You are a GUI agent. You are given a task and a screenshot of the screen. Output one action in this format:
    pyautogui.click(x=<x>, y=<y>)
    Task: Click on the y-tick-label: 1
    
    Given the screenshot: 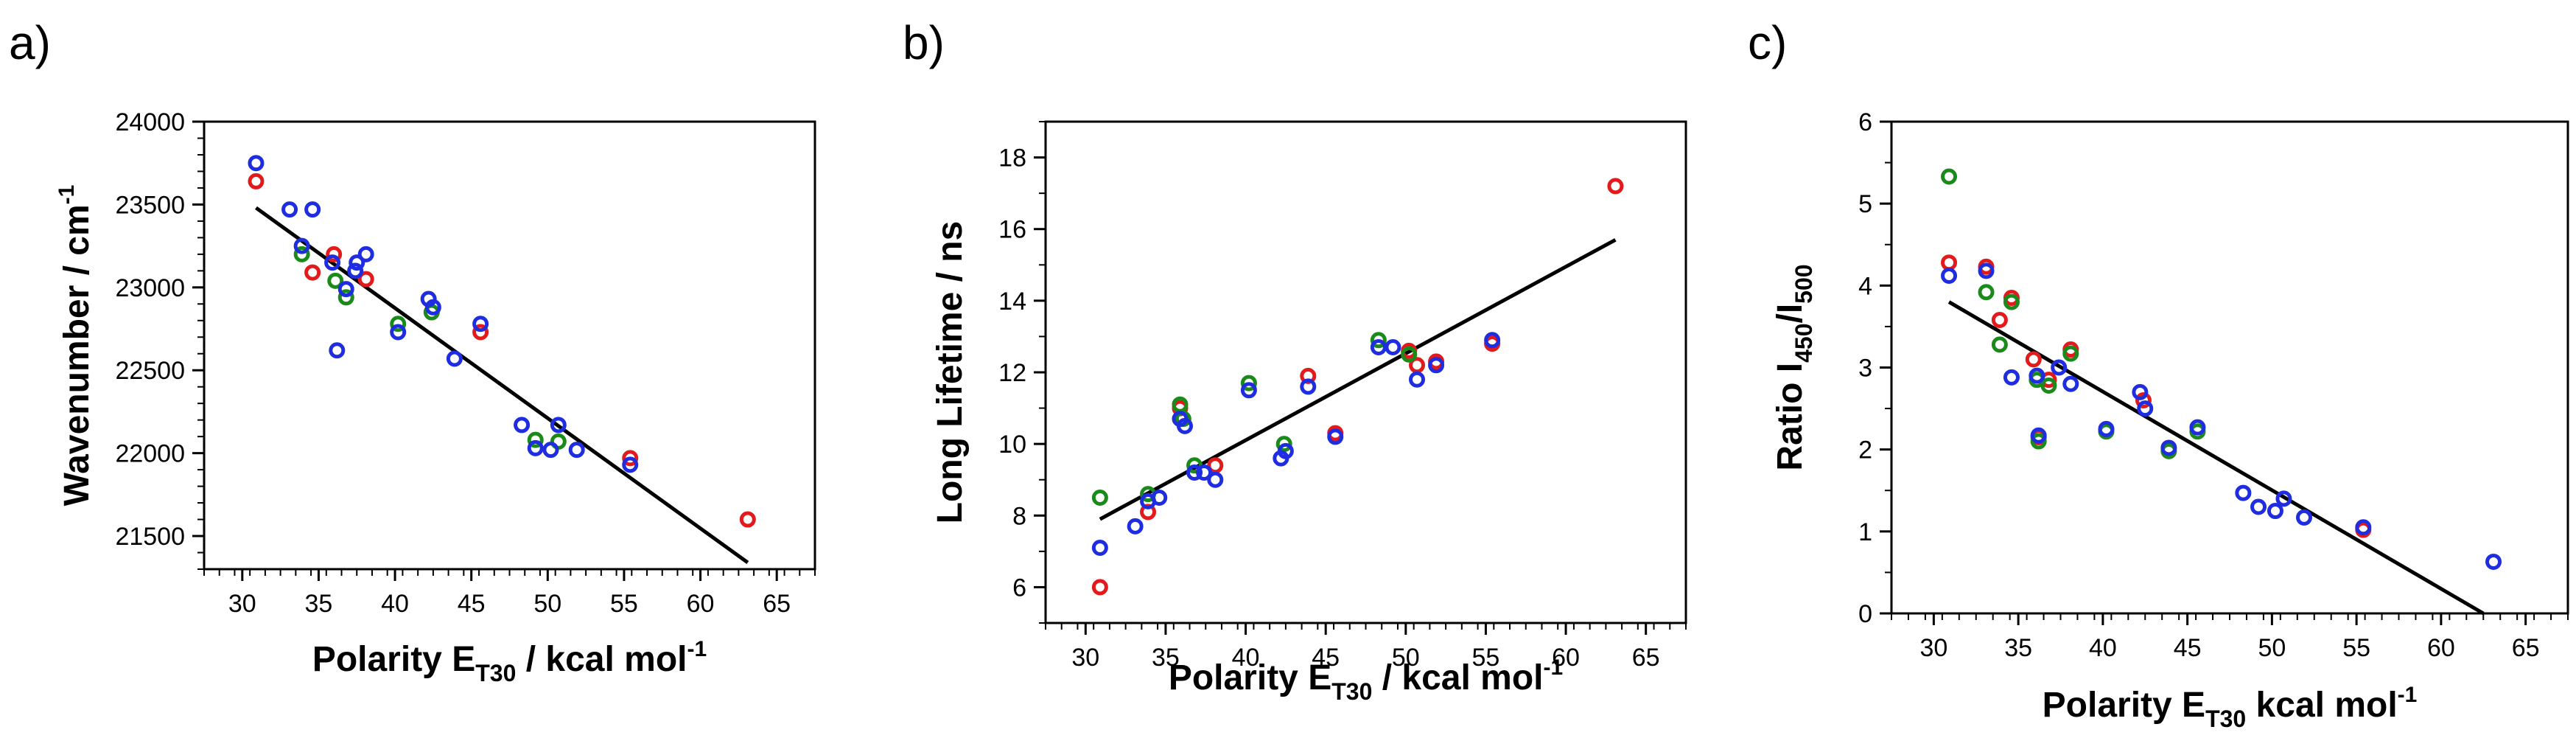 What is the action you would take?
    pyautogui.click(x=1865, y=532)
    